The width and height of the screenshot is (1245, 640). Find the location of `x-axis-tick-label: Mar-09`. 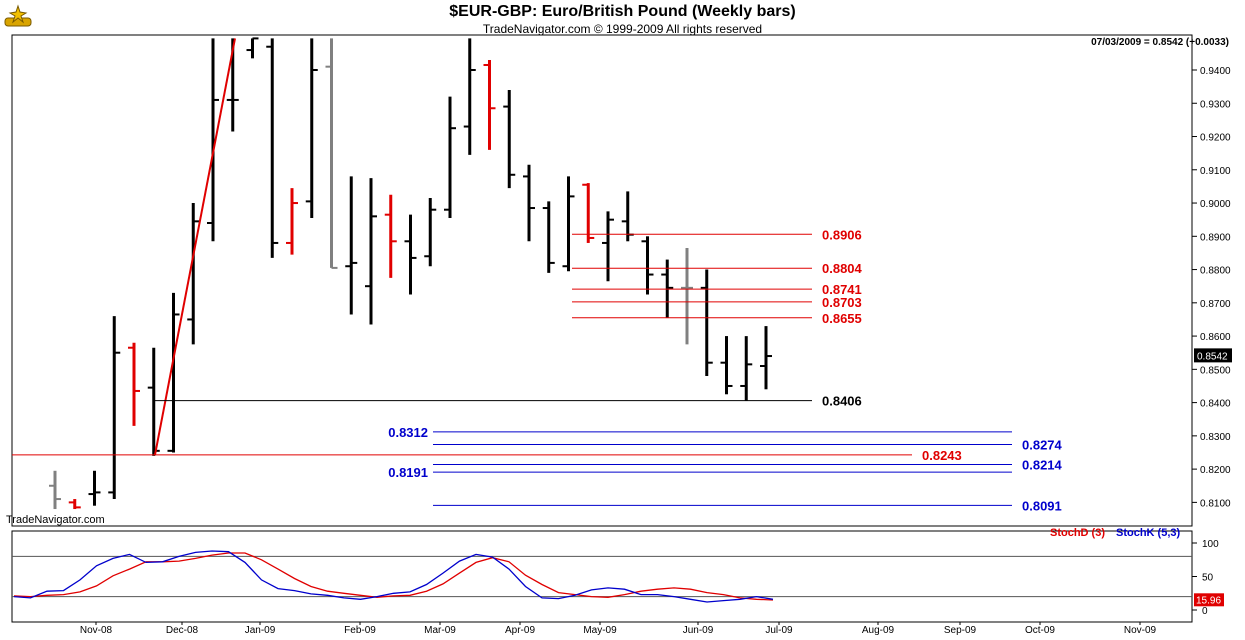

x-axis-tick-label: Mar-09 is located at coordinates (440, 630).